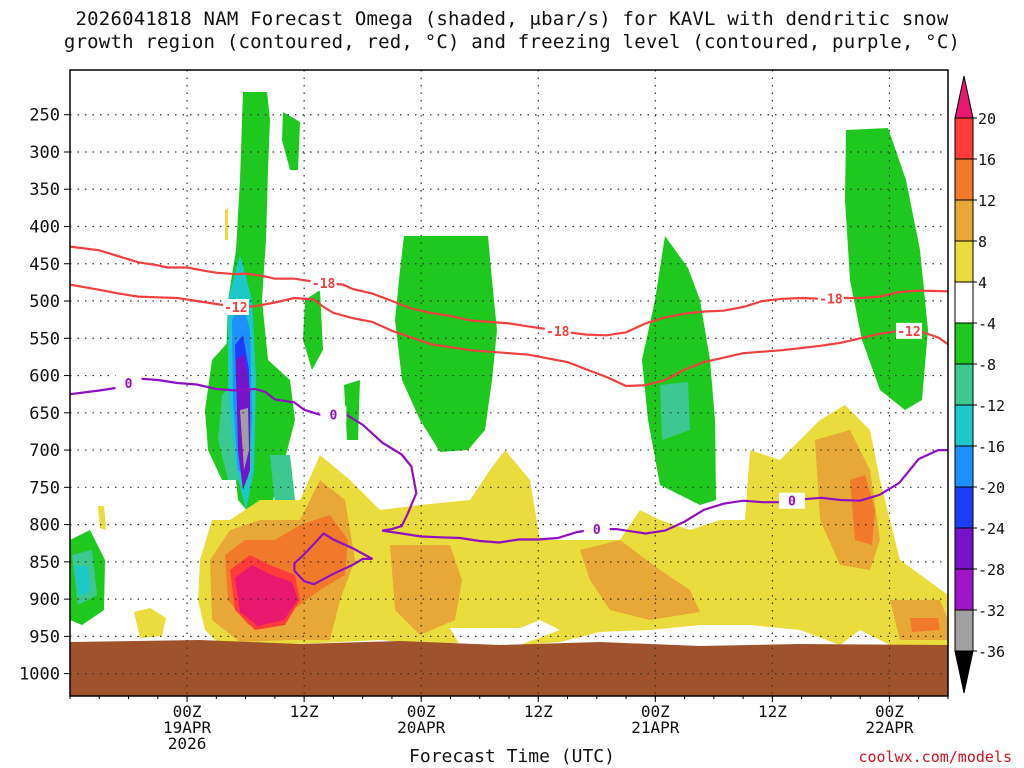 This screenshot has width=1024, height=768. Describe the element at coordinates (187, 743) in the screenshot. I see `x-tick-year-0: 2026` at that location.